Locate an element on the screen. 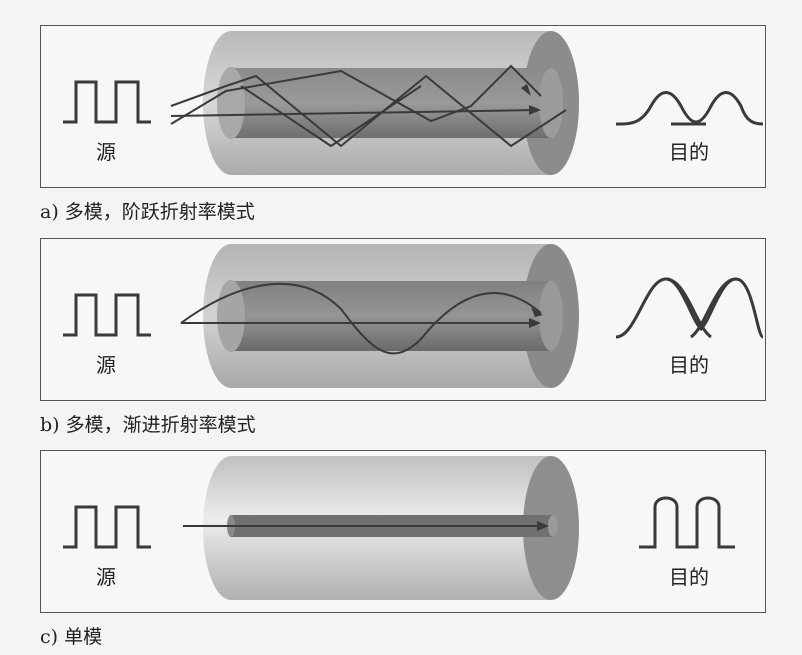 The height and width of the screenshot is (655, 802). caption-b: b) 多模，渐进折射率模式 is located at coordinates (148, 425).